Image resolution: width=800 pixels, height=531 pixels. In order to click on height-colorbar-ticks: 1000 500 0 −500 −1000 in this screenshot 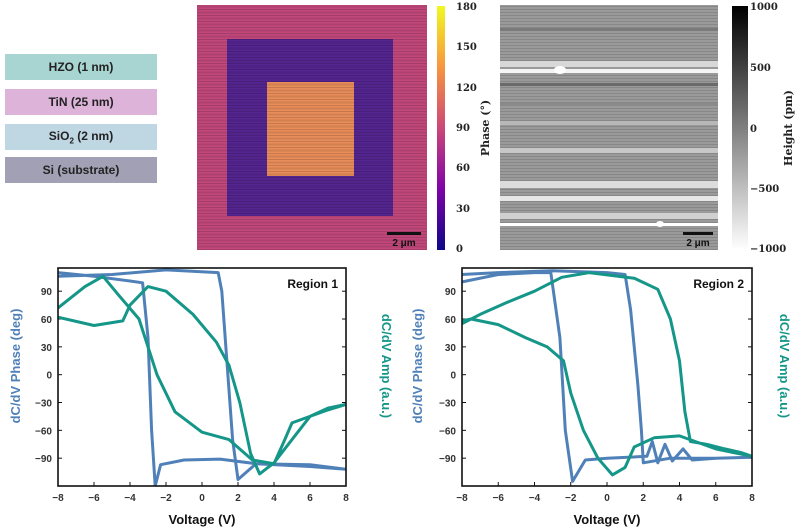, I will do `click(768, 128)`.